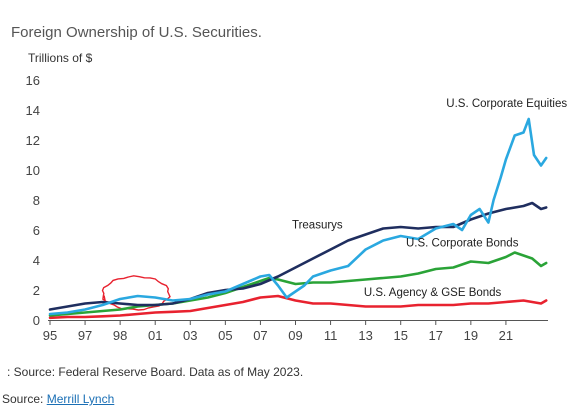 The height and width of the screenshot is (411, 567). Describe the element at coordinates (400, 335) in the screenshot. I see `x-tick-label: 15` at that location.